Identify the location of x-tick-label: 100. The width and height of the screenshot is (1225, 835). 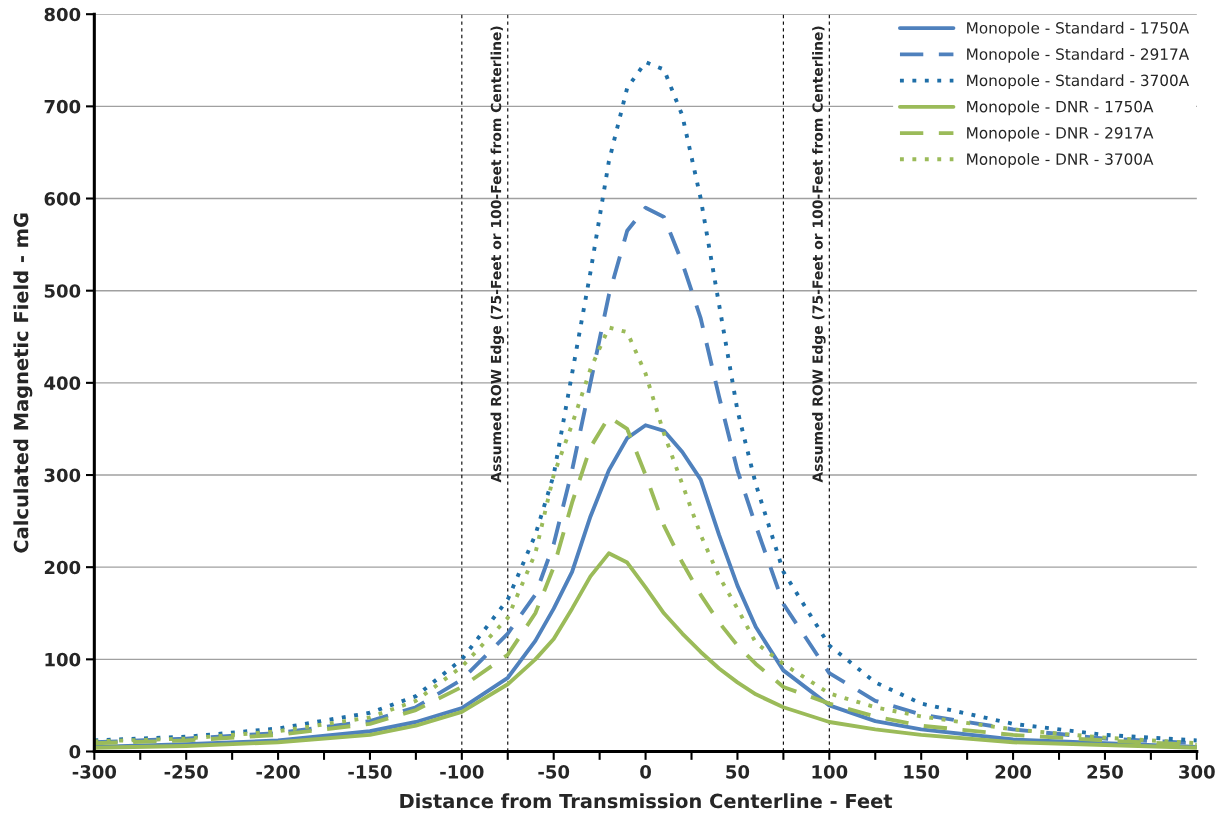
(830, 772).